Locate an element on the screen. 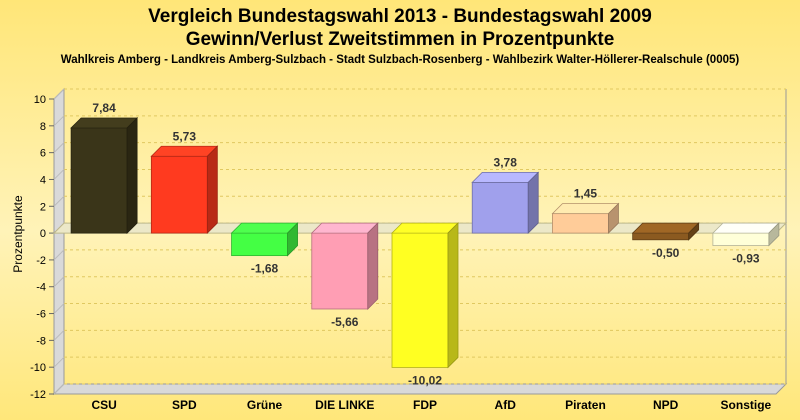  y-tick-label: 4 is located at coordinates (43, 180).